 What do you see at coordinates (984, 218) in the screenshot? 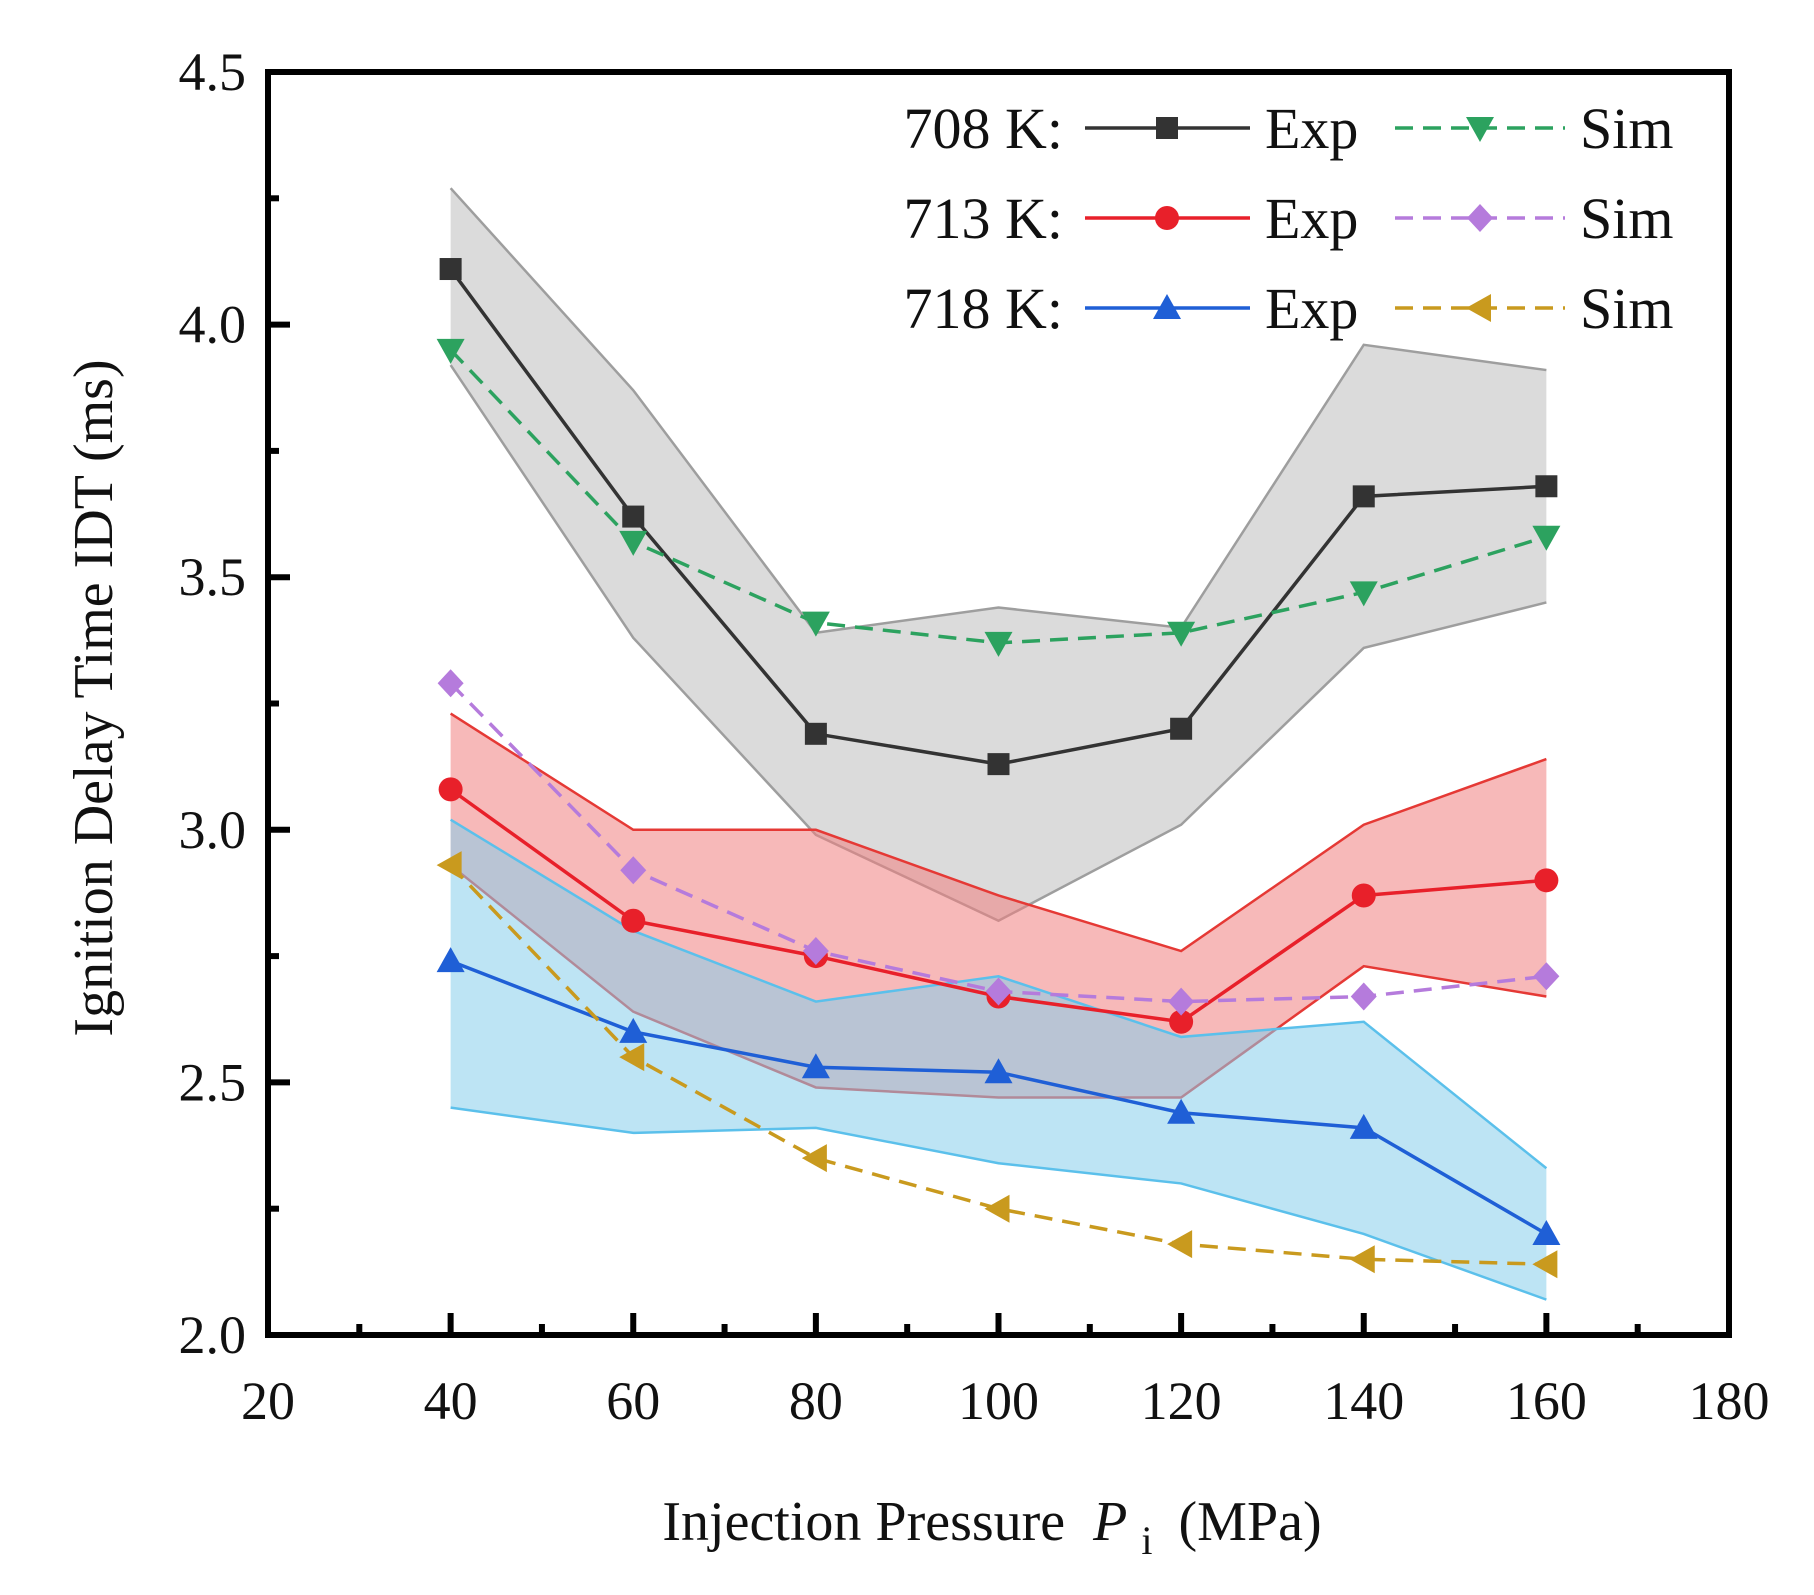
I see `legend-temperature-label: 713 K:` at bounding box center [984, 218].